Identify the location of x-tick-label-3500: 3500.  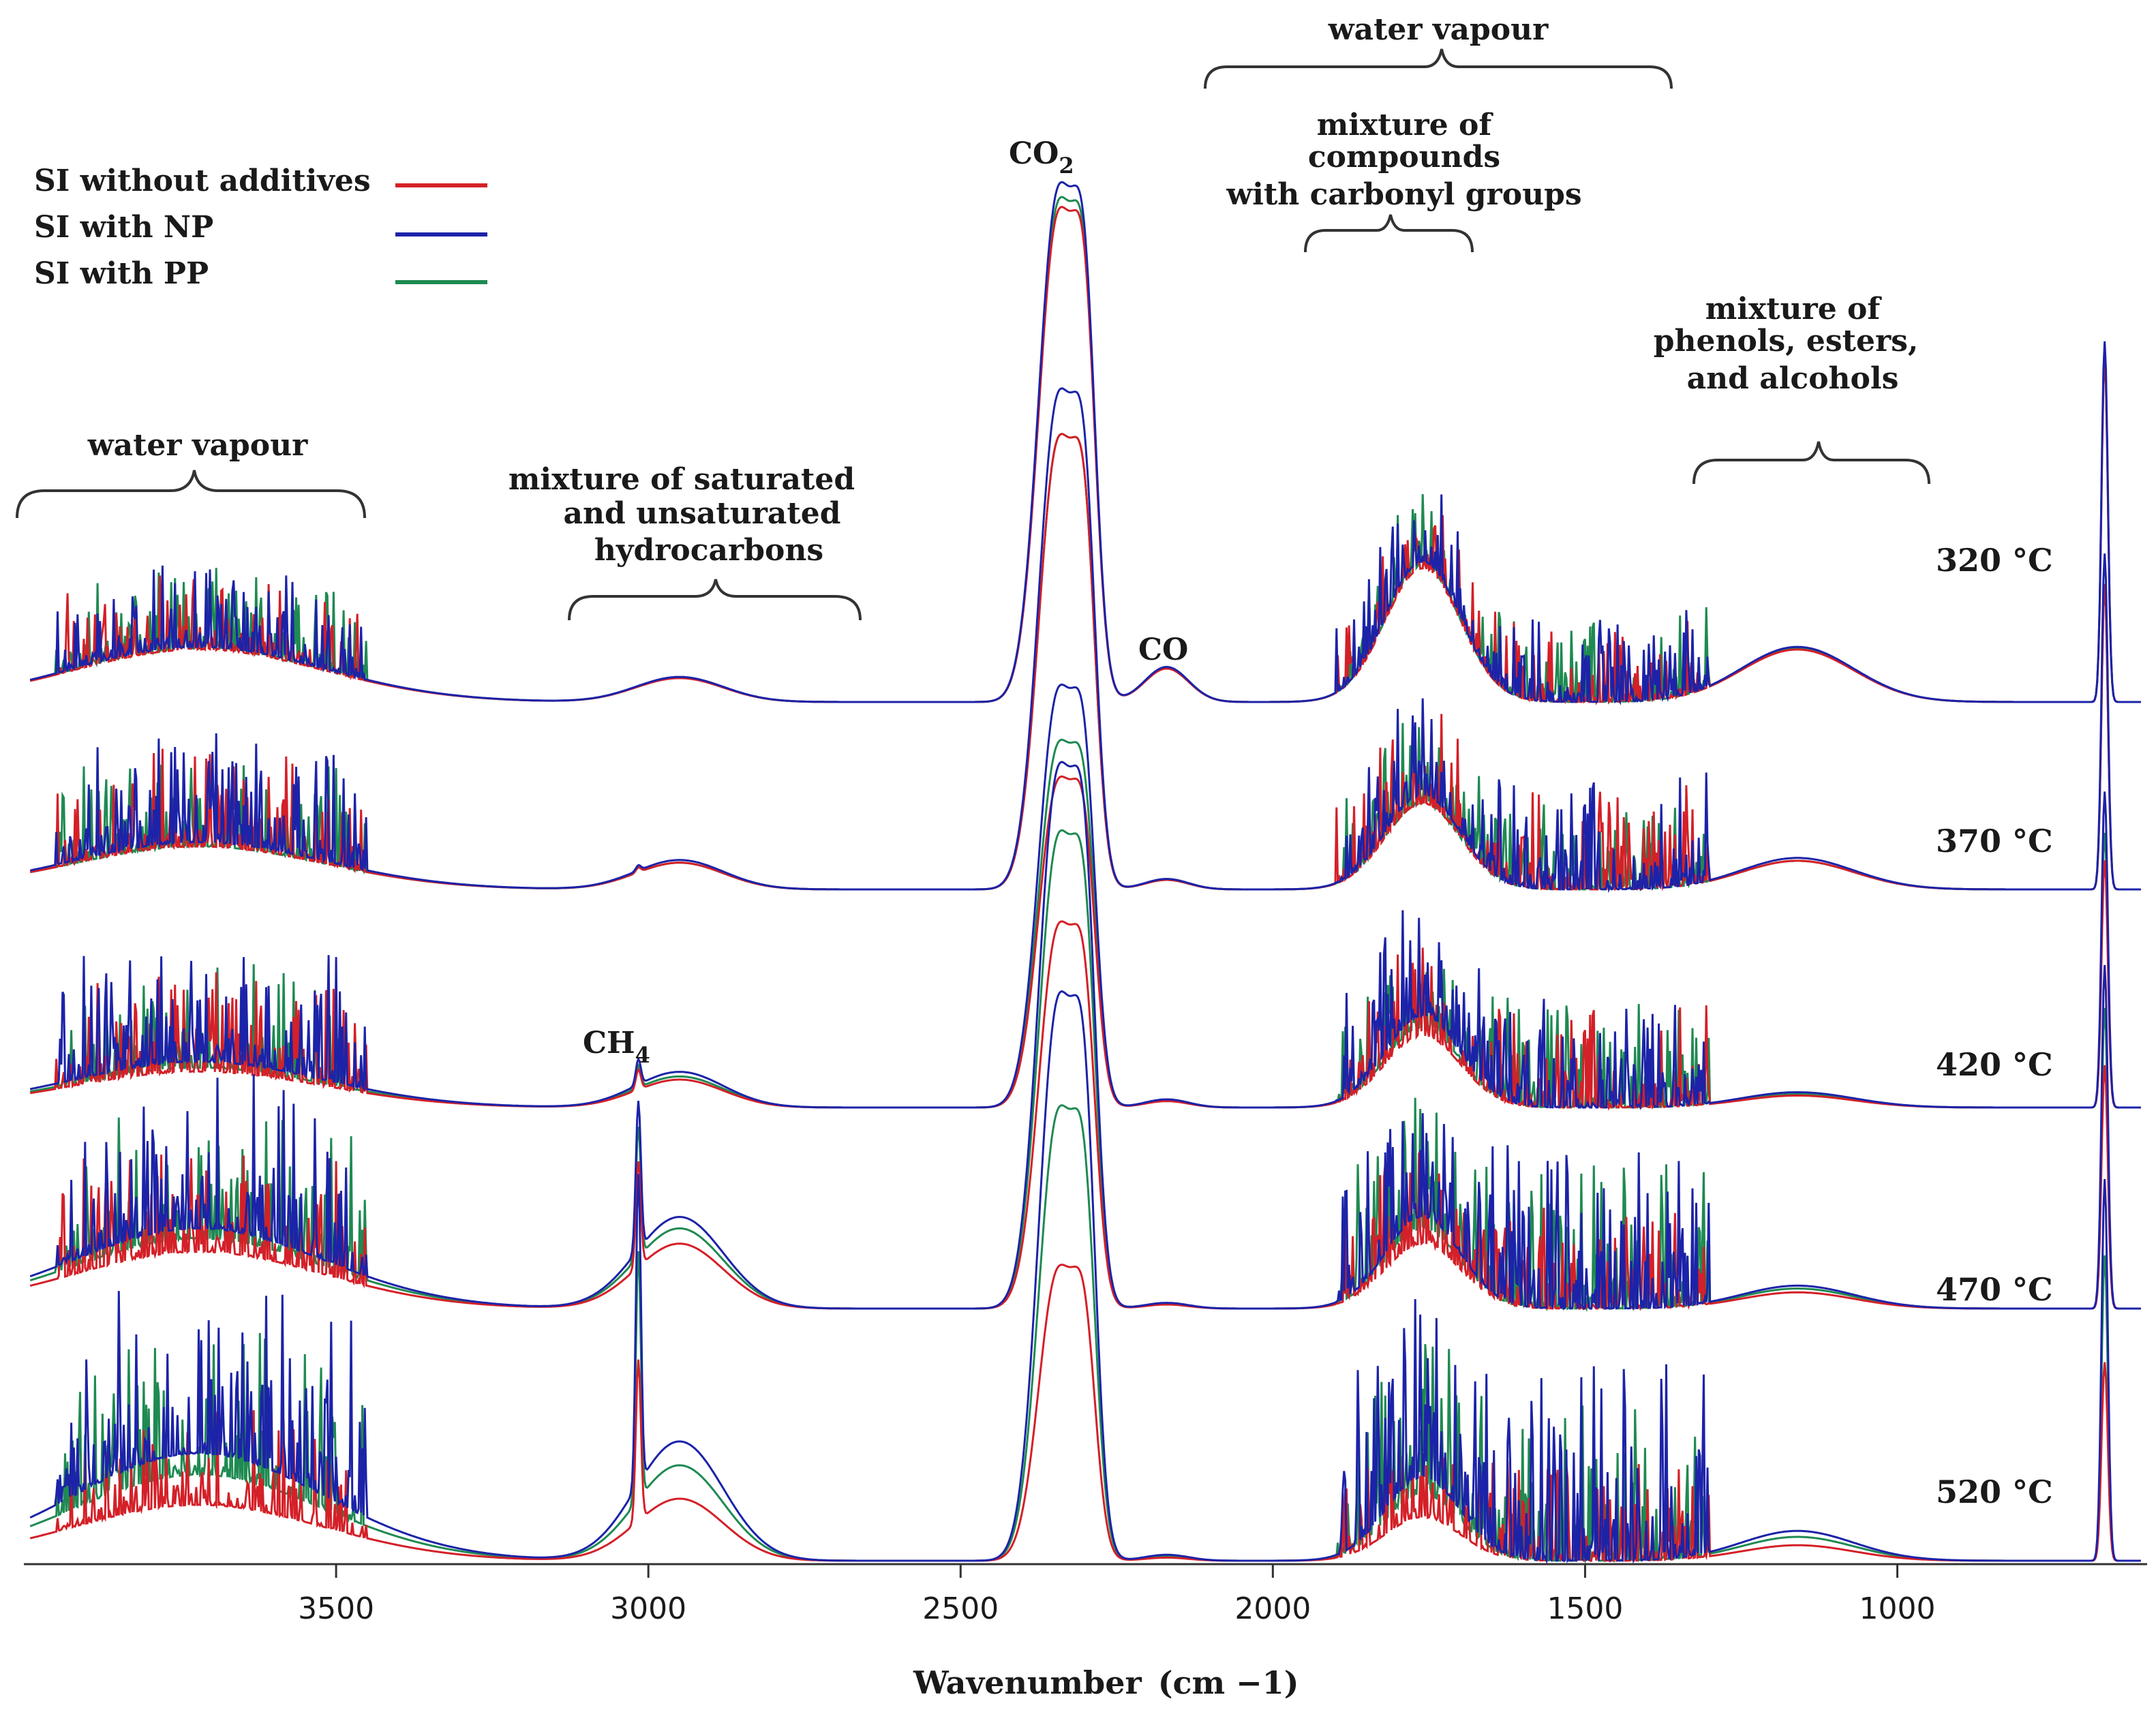
(336, 1609).